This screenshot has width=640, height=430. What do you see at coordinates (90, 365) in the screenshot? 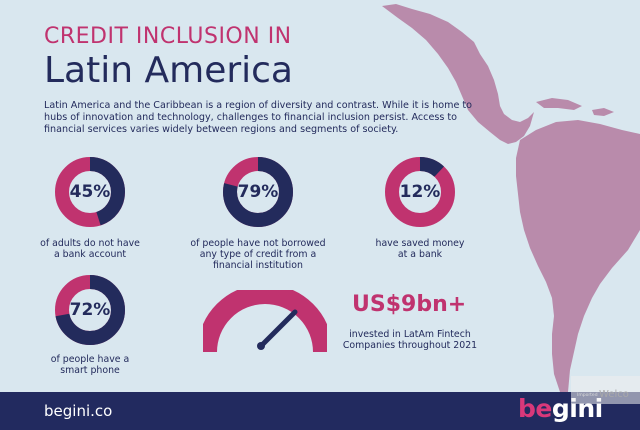
I see `stat-caption-smartphone: of people have a smart phone` at bounding box center [90, 365].